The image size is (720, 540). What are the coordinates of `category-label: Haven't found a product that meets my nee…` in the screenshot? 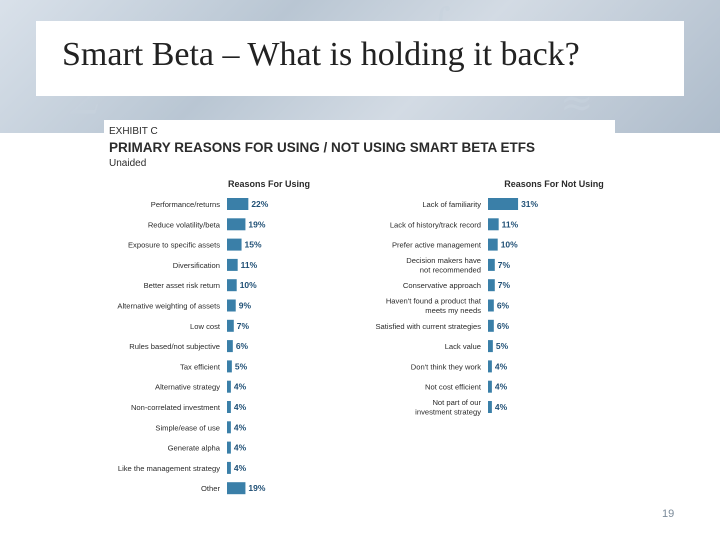 It's located at (434, 306).